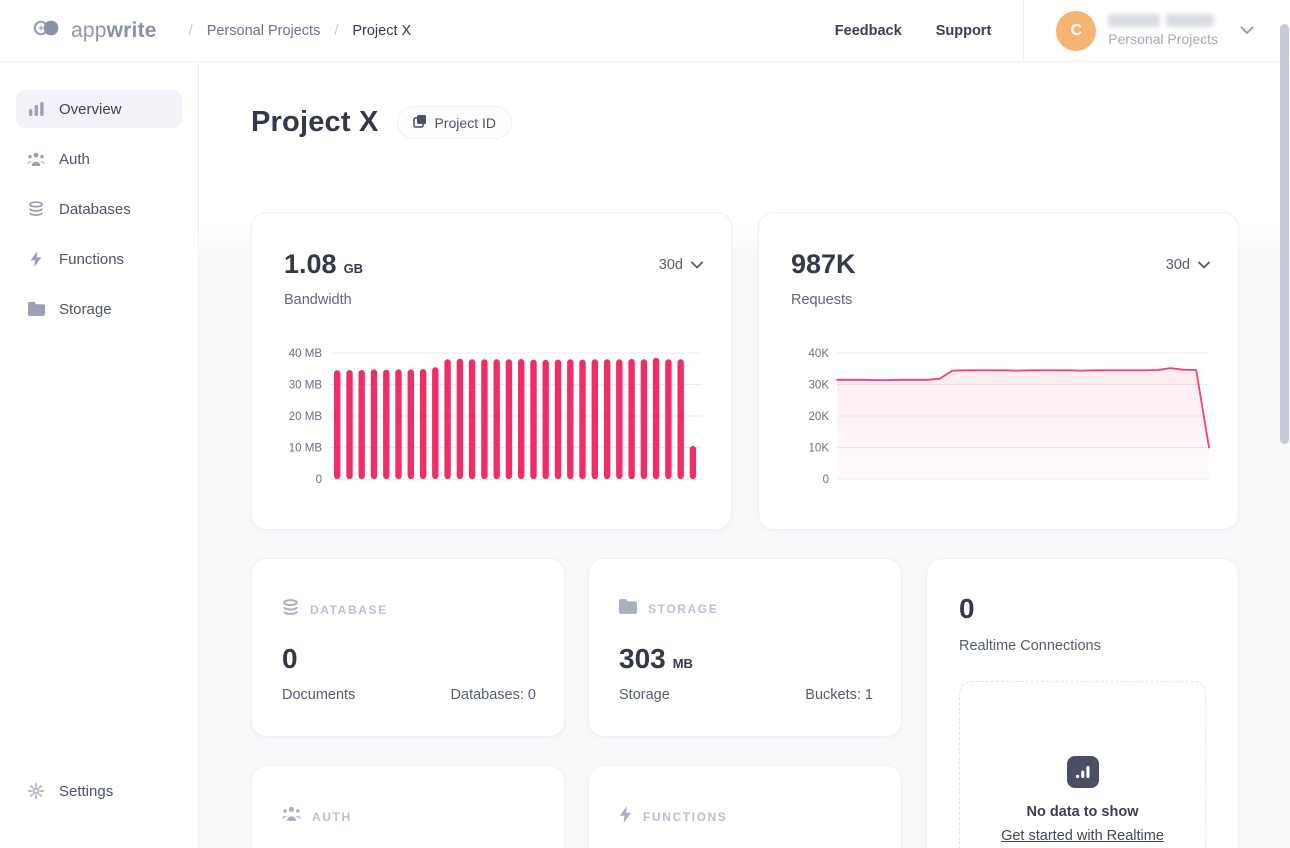  Describe the element at coordinates (85, 309) in the screenshot. I see `sidebar-item-label: Storage` at that location.